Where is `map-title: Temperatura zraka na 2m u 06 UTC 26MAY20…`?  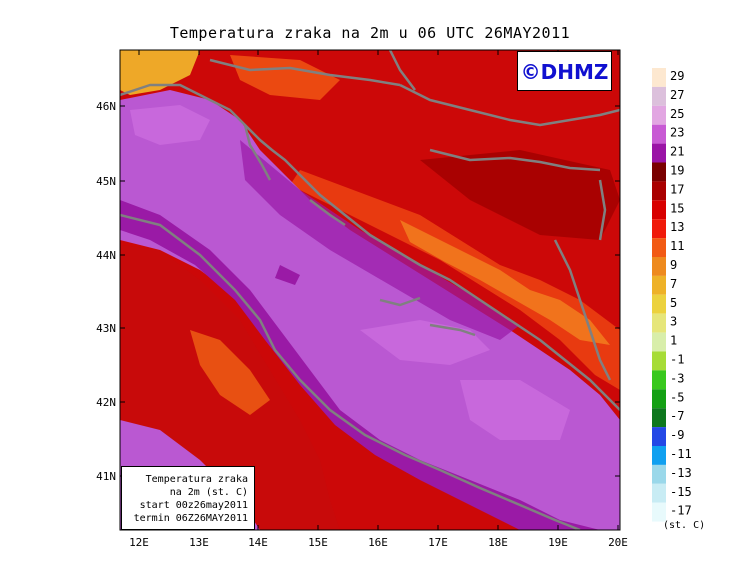
map-title: Temperatura zraka na 2m u 06 UTC 26MAY20… is located at coordinates (370, 33).